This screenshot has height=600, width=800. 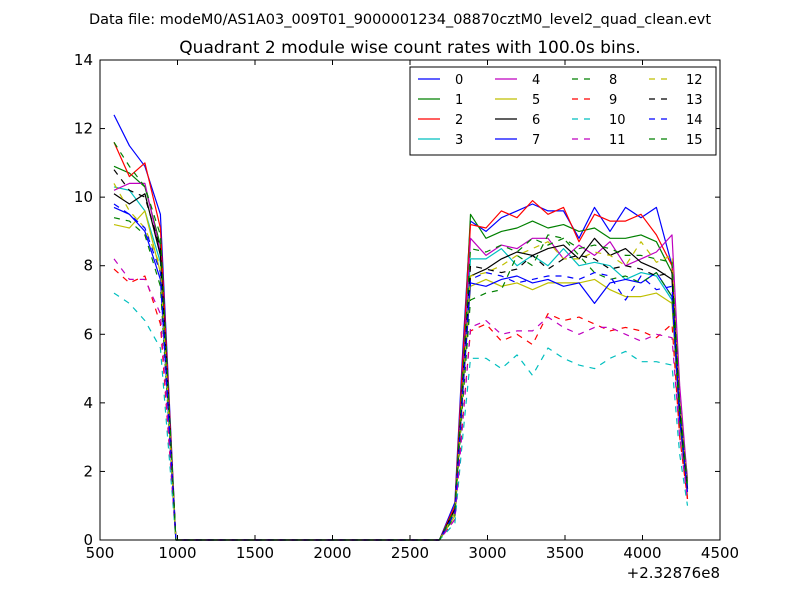 I want to click on x-tick-label: 3000, so click(x=487, y=553).